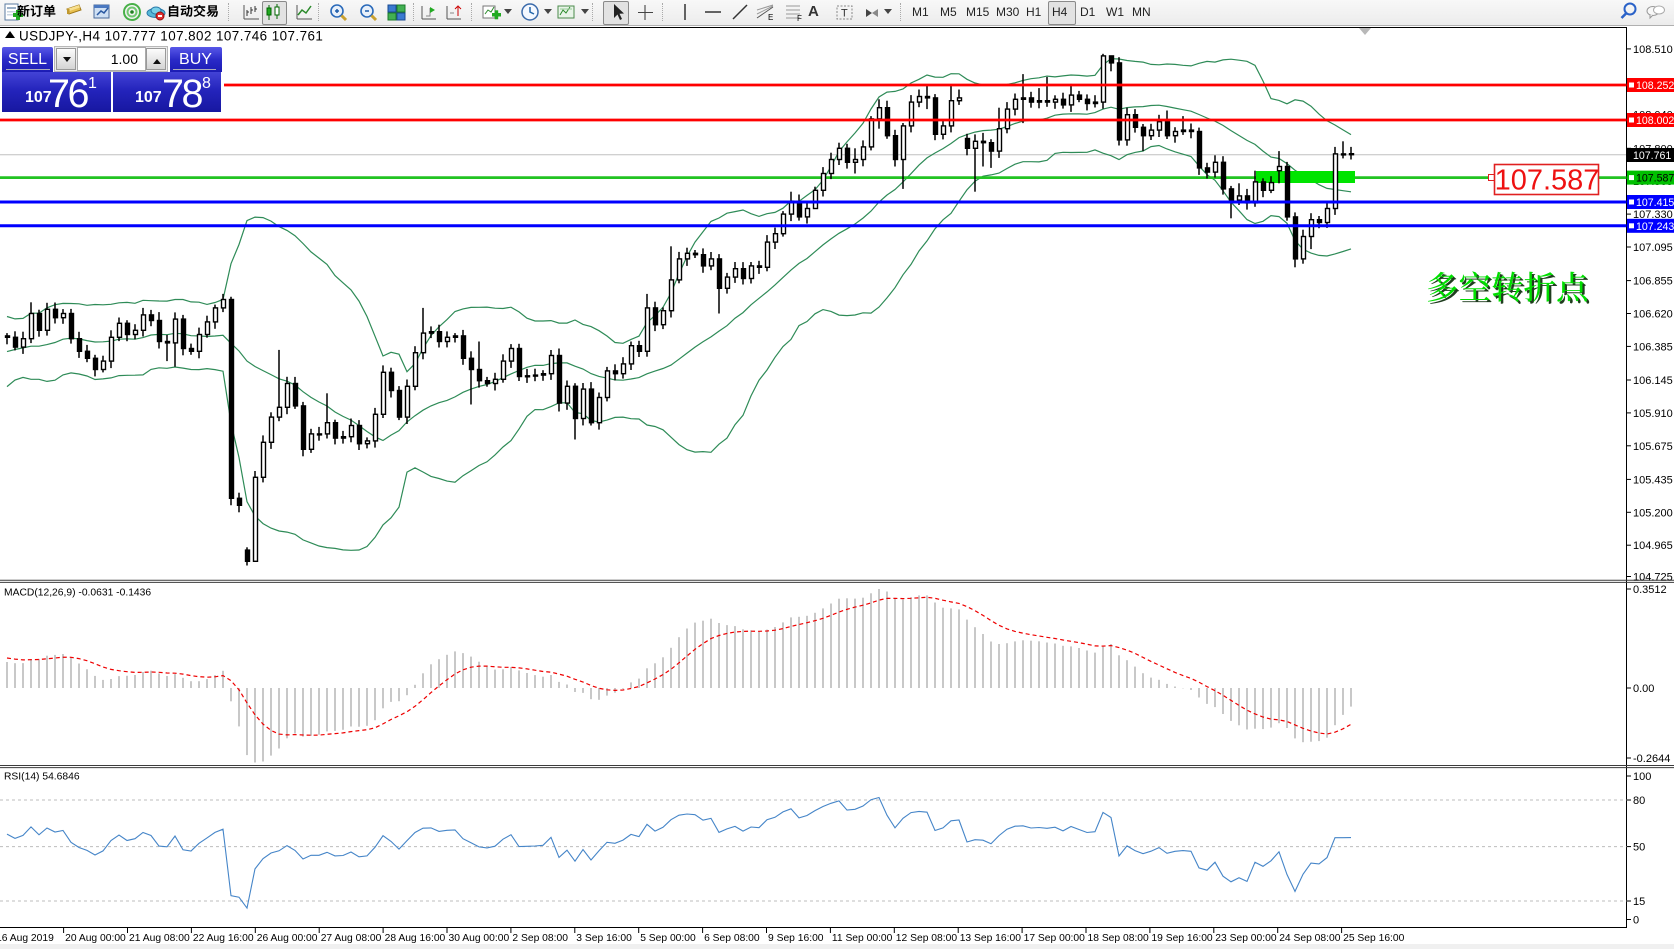 This screenshot has height=949, width=1674. I want to click on svg-text: MACD(12,26,9) -0.0631 -0.1436, so click(77, 593).